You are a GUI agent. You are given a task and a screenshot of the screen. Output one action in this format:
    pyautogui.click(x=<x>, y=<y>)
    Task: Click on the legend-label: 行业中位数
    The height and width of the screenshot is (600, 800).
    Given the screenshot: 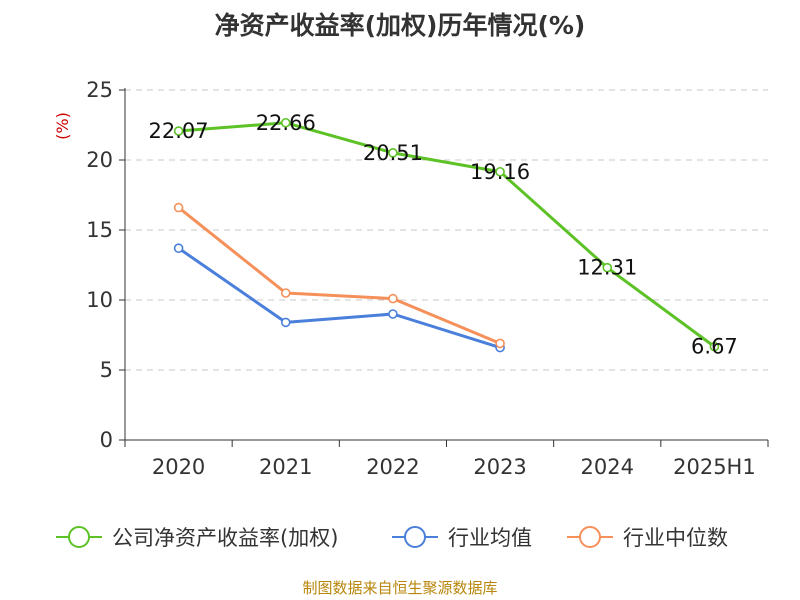 What is the action you would take?
    pyautogui.click(x=675, y=538)
    